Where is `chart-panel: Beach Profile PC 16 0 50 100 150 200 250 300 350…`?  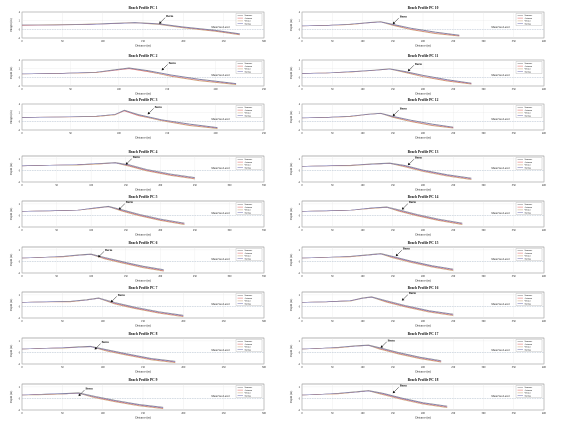
chart-panel: Beach Profile PC 16 0 50 100 150 200 250 300 350… is located at coordinates (418, 307).